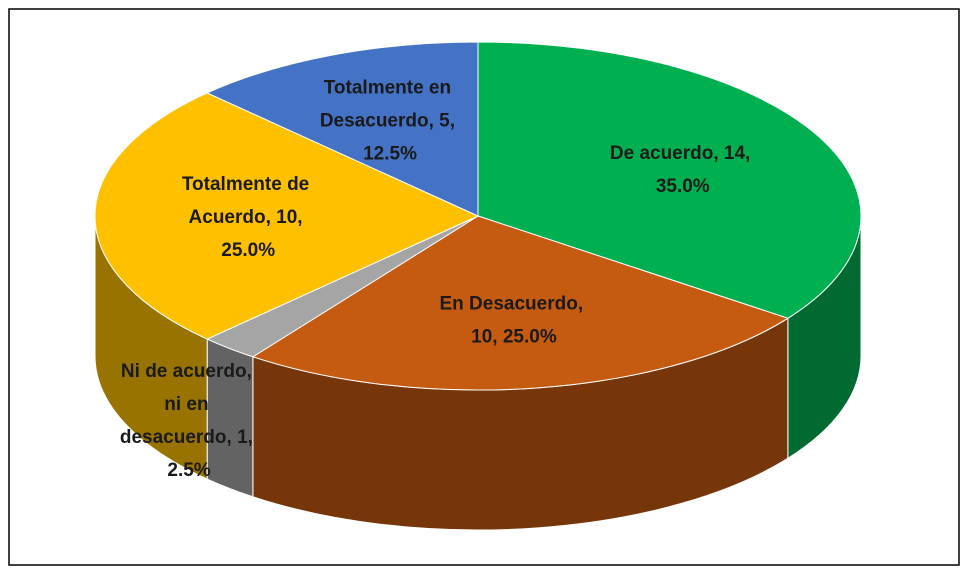 The height and width of the screenshot is (575, 969). Describe the element at coordinates (189, 421) in the screenshot. I see `data-label: Ni de acuerdo, ni en desacuerdo, 1, 2.5%` at that location.